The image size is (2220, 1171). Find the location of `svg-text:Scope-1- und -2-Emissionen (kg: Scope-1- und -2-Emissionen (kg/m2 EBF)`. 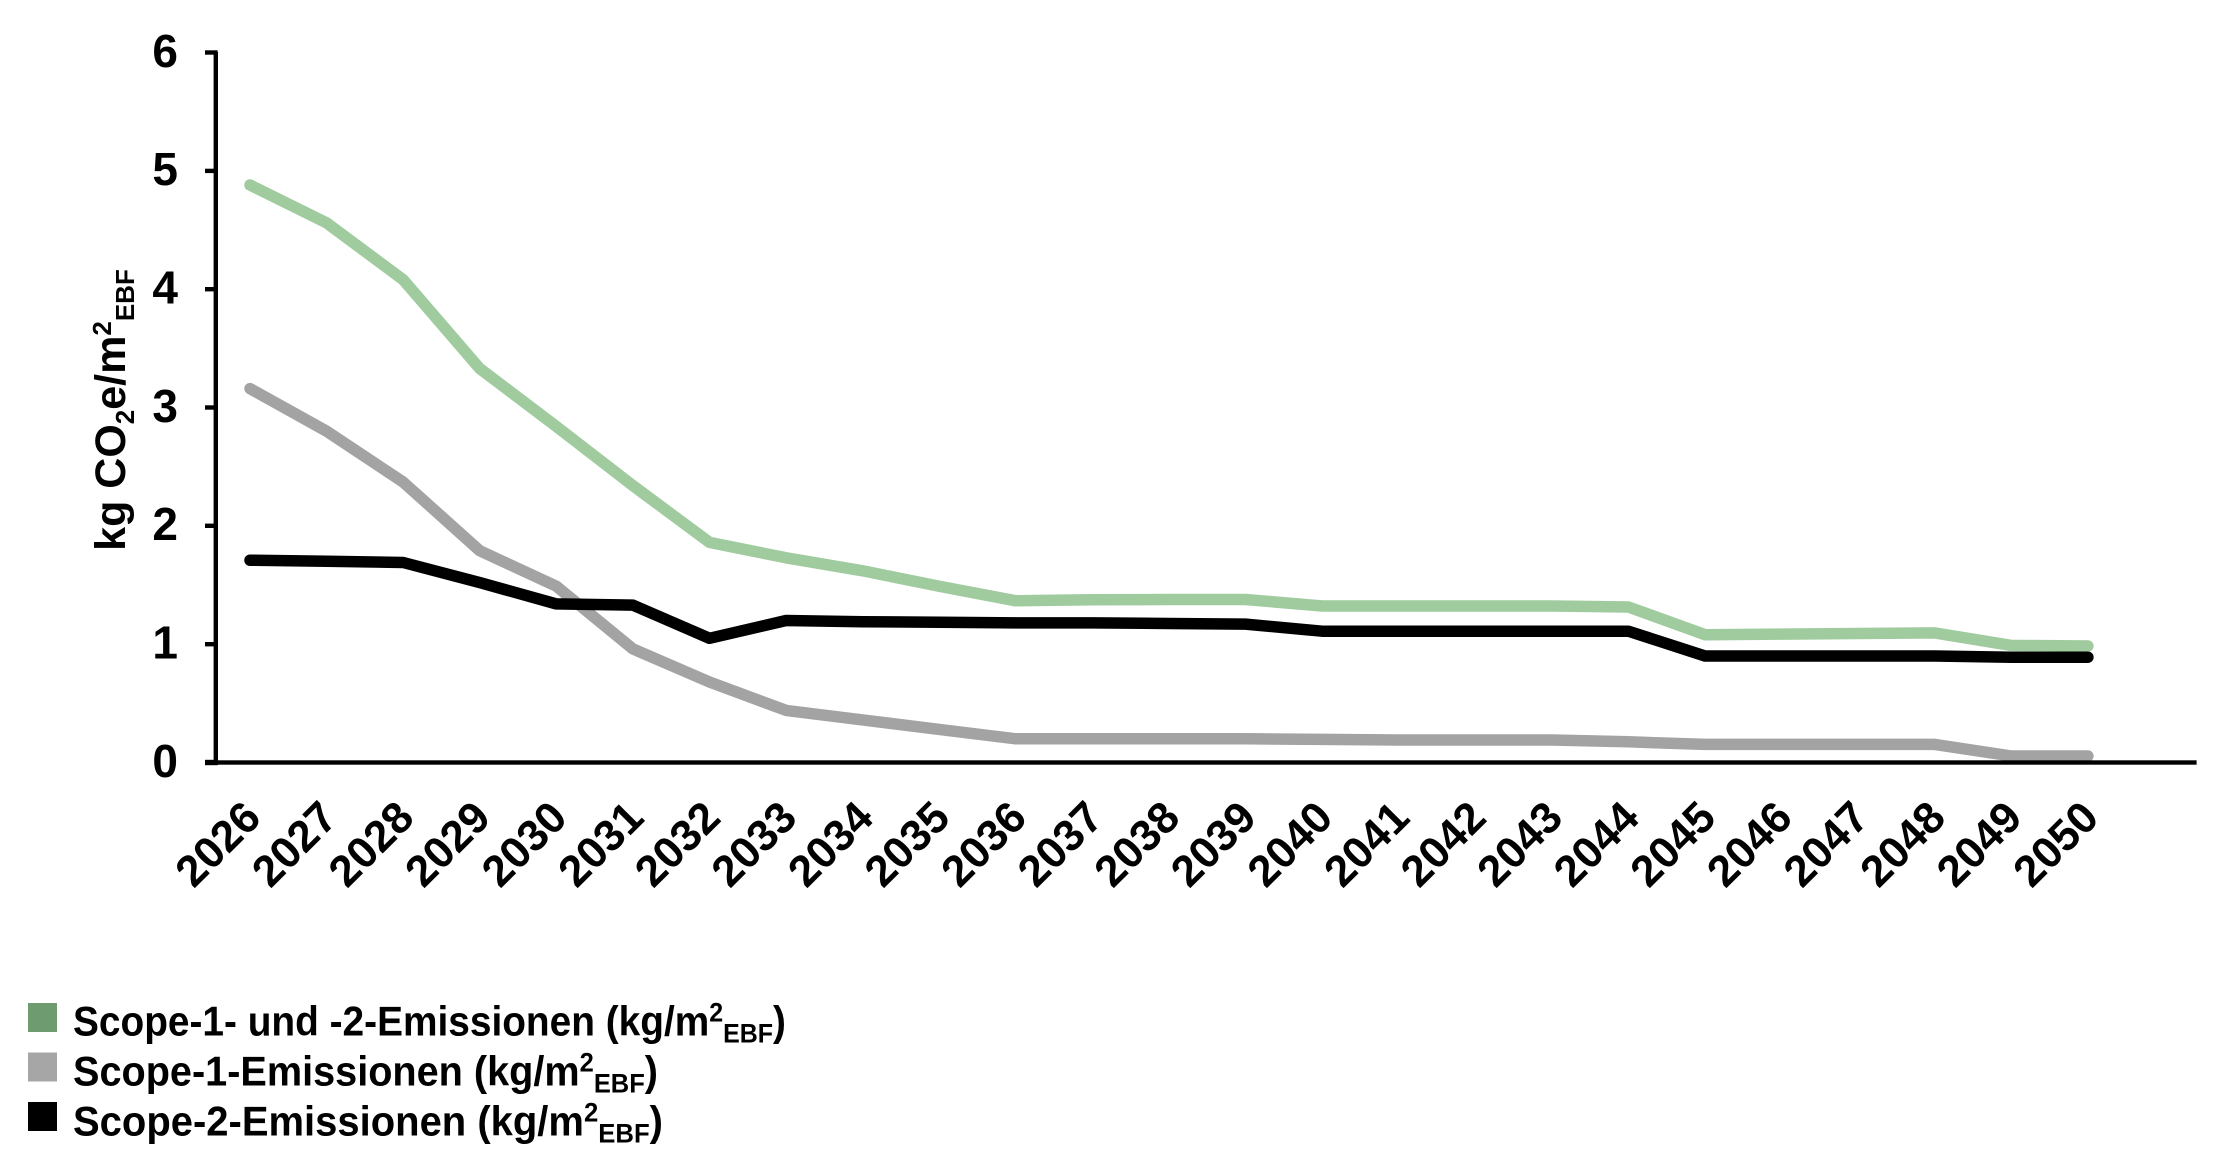

svg-text:Scope-1- und -2-Emissionen (kg: Scope-1- und -2-Emissionen (kg/m2 EBF) is located at coordinates (429, 1023).